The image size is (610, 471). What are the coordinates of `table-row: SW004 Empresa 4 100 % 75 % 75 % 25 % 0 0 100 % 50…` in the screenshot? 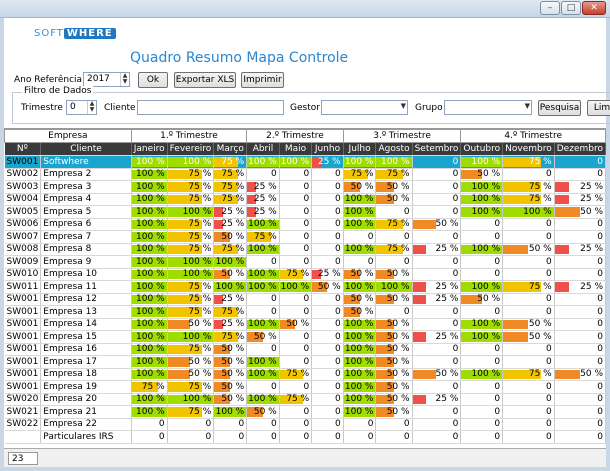 It's located at (305, 199).